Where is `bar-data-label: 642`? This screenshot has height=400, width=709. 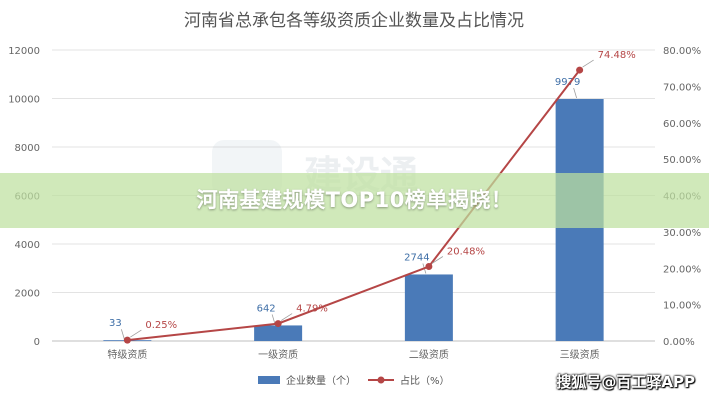 bar-data-label: 642 is located at coordinates (266, 308).